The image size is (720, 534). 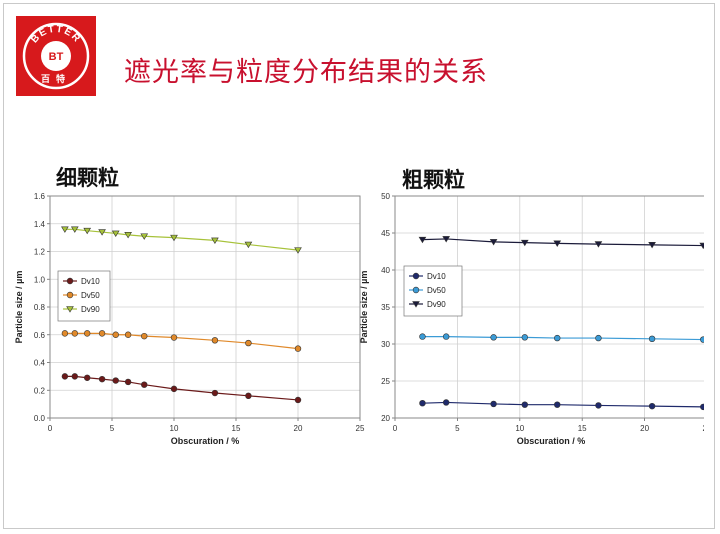 I want to click on x-tick-label: 15, so click(x=582, y=428).